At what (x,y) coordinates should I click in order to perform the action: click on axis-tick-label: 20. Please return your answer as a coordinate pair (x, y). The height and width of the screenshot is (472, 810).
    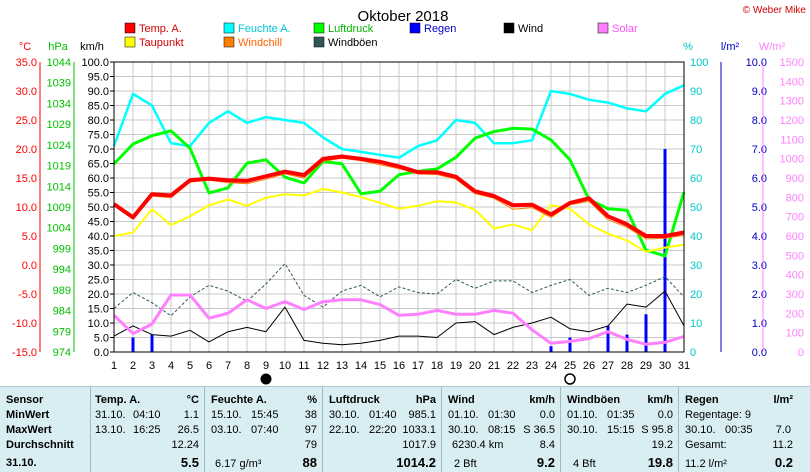
    Looking at the image, I should click on (696, 295).